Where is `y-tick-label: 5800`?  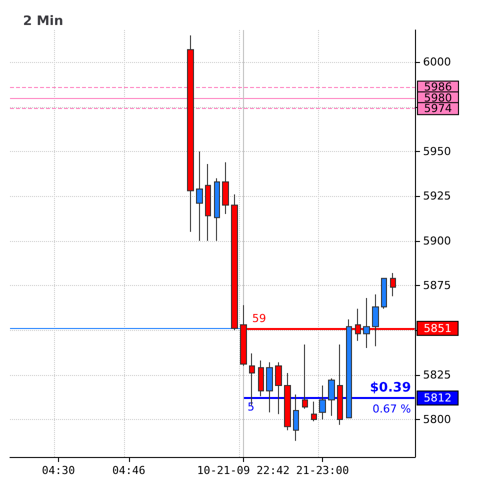
y-tick-label: 5800 is located at coordinates (437, 419).